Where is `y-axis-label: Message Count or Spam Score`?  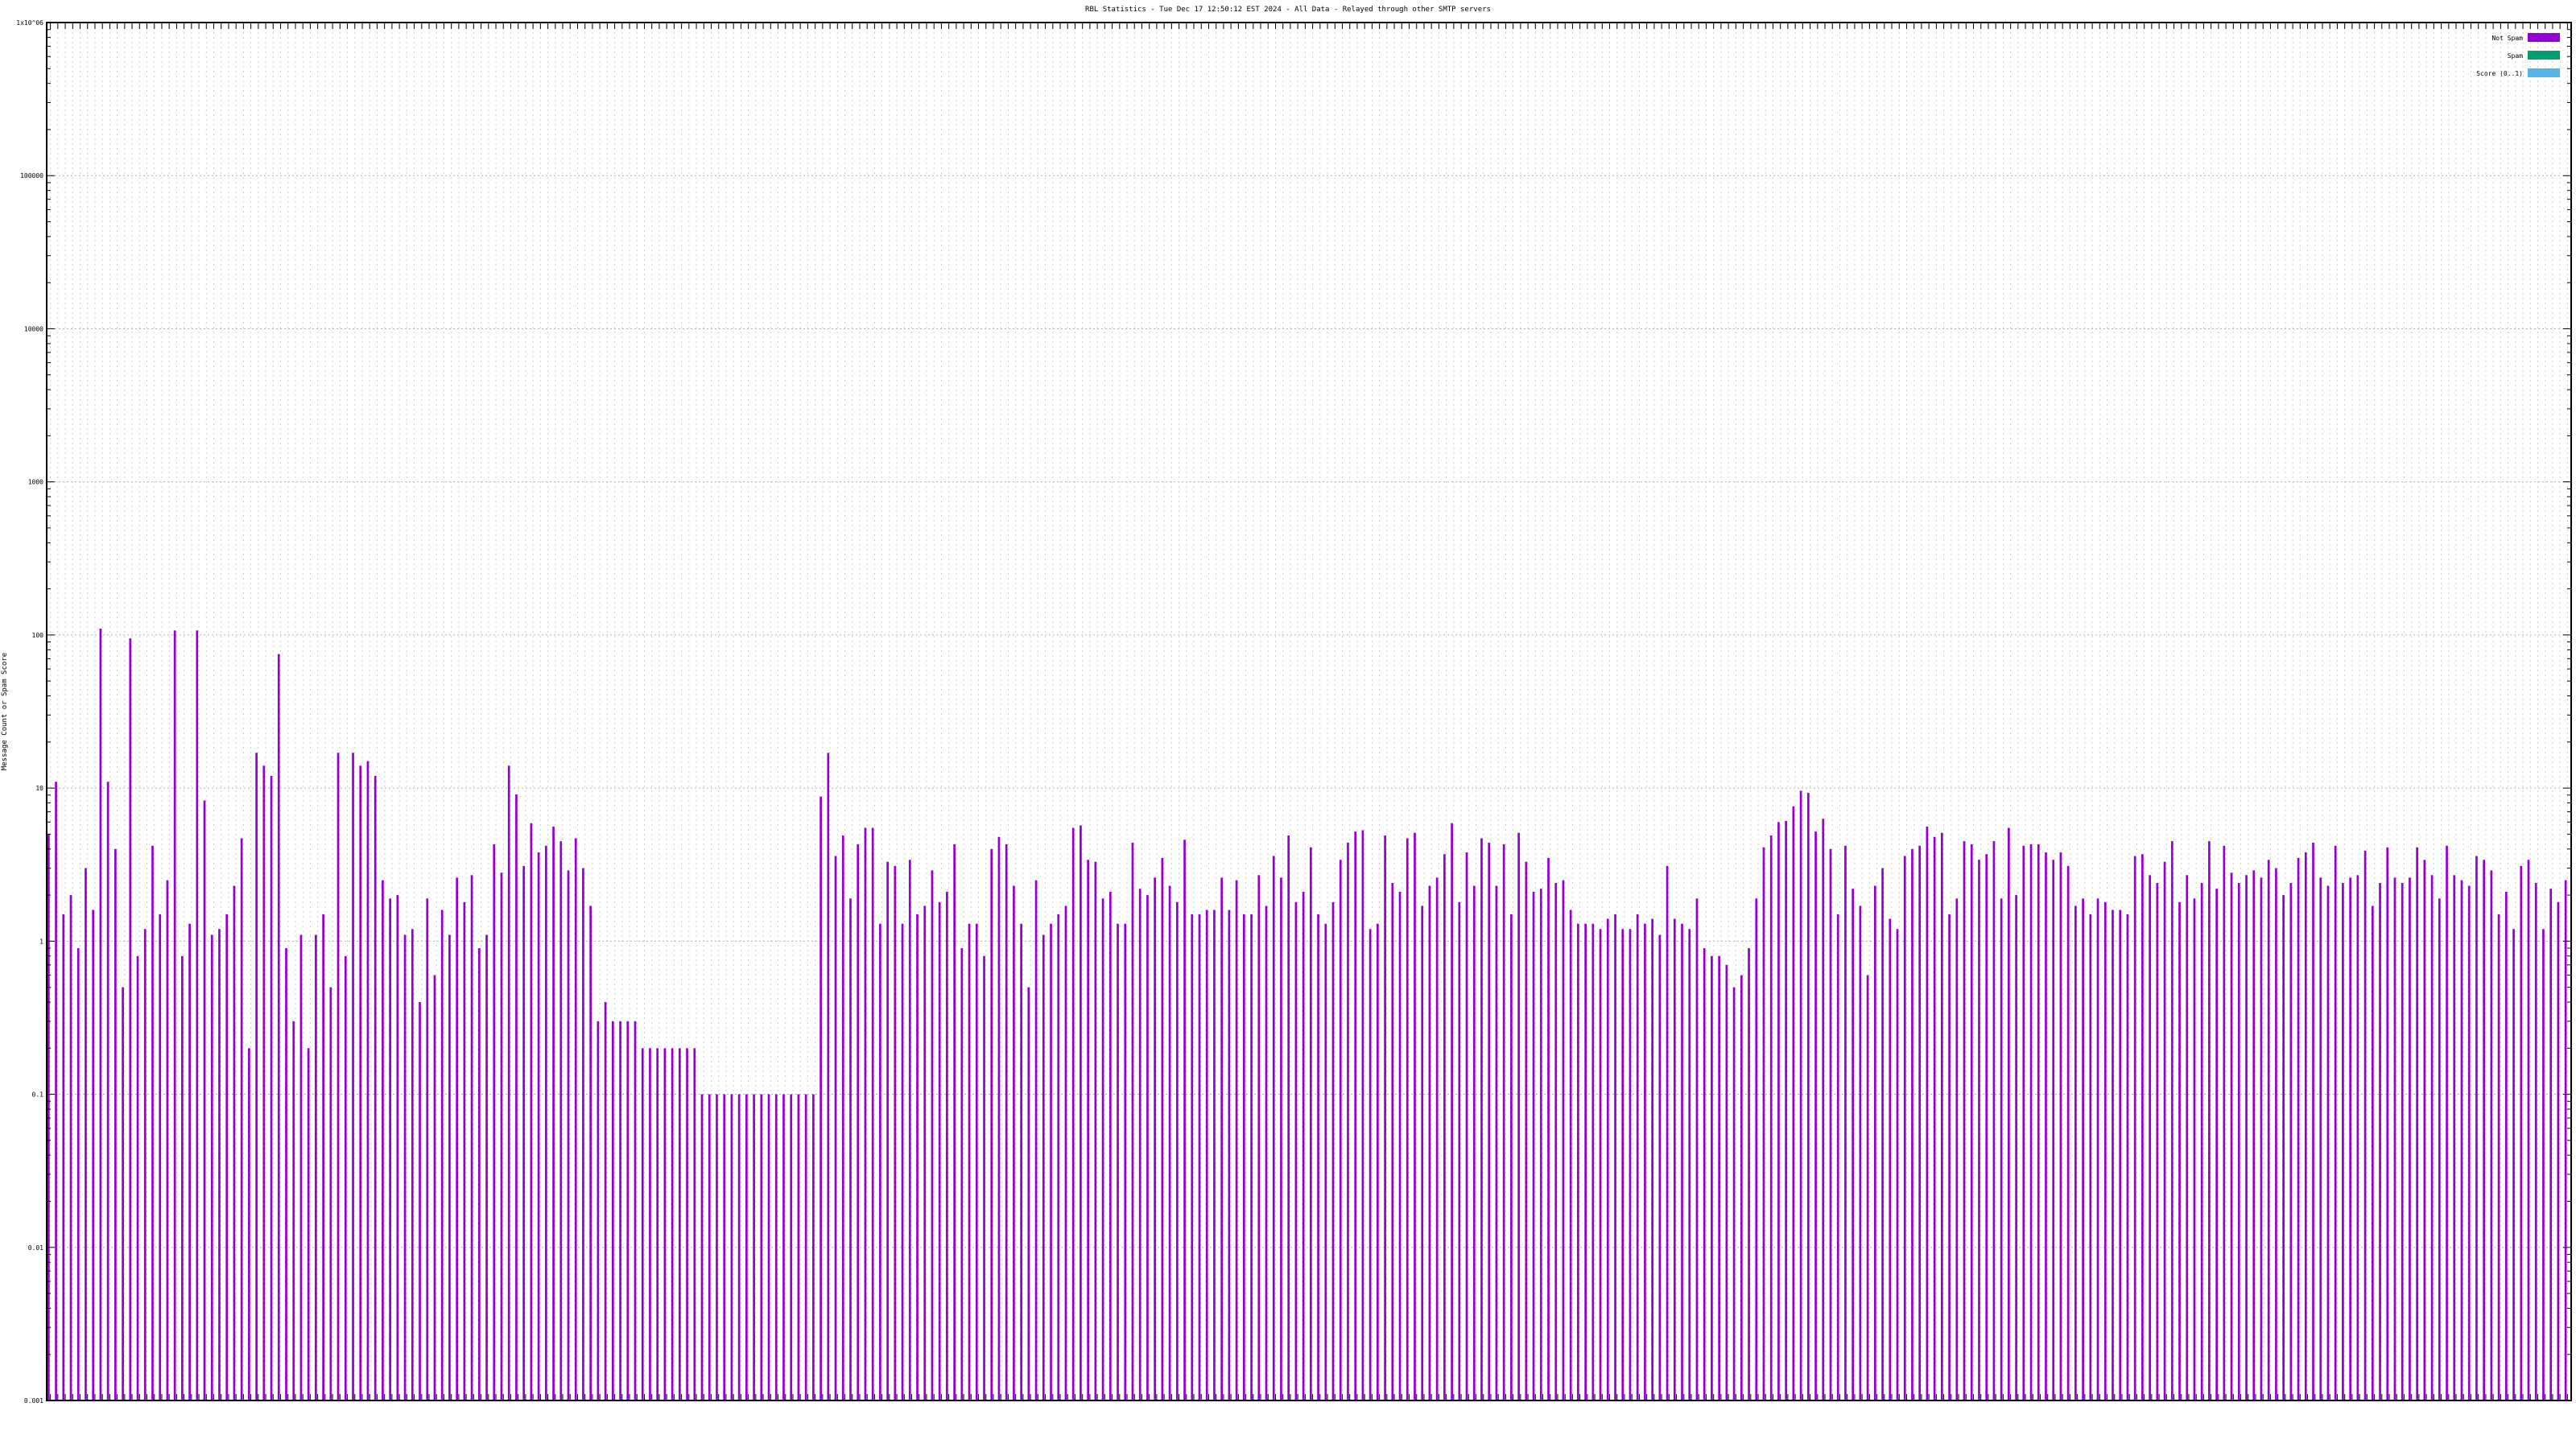 y-axis-label: Message Count or Spam Score is located at coordinates (5, 711).